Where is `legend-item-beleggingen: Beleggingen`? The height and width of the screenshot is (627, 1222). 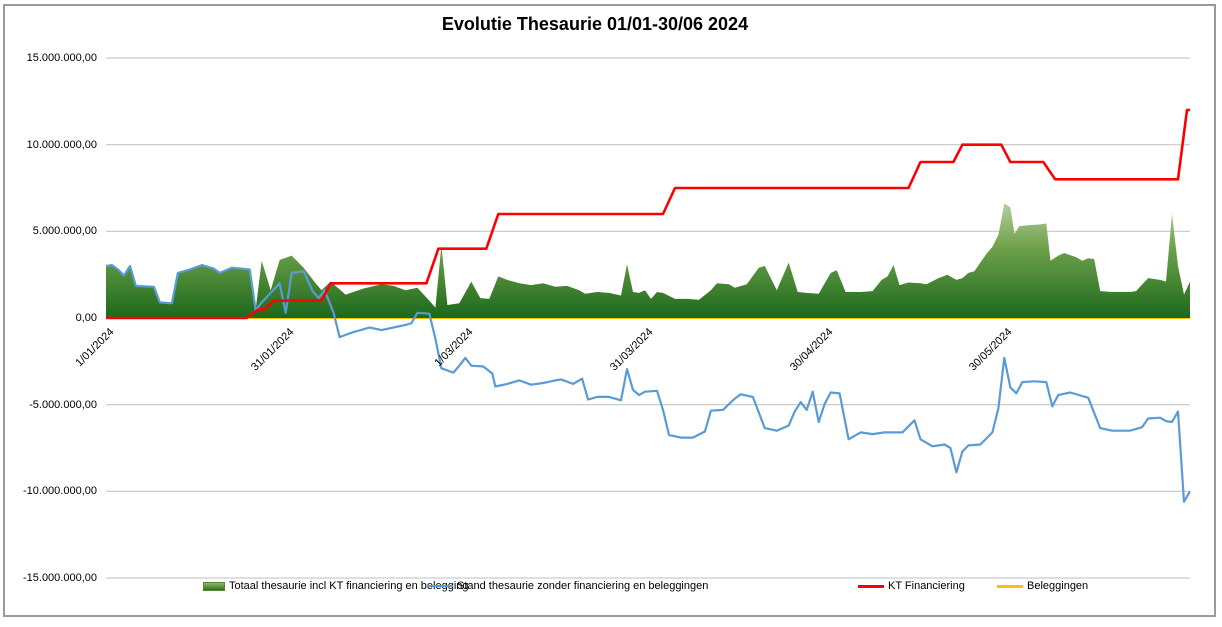 legend-item-beleggingen: Beleggingen is located at coordinates (1042, 586).